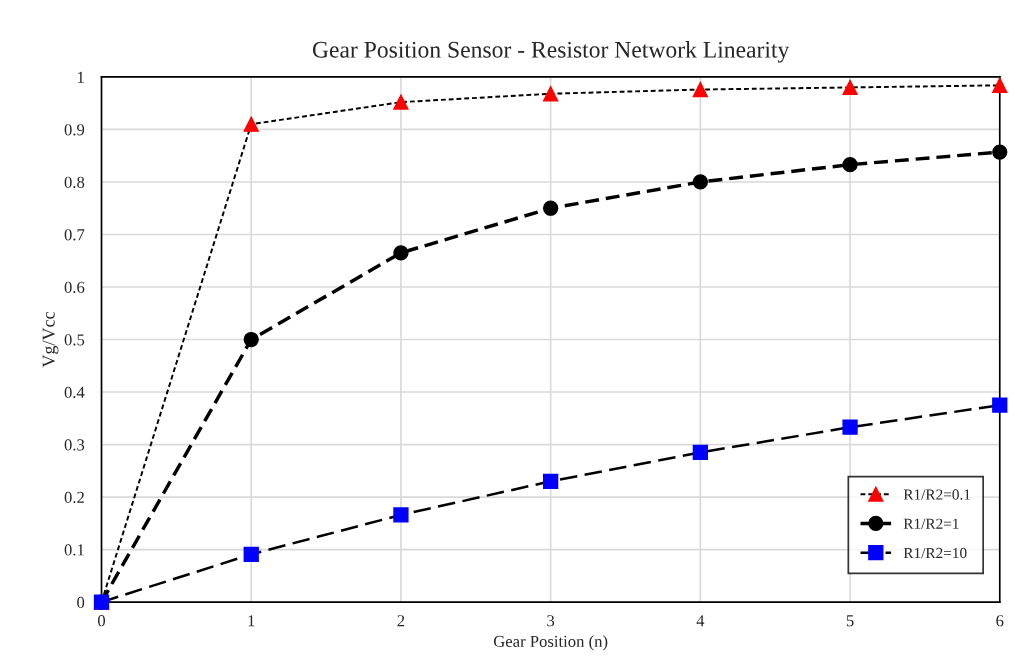 Image resolution: width=1015 pixels, height=669 pixels. What do you see at coordinates (50, 340) in the screenshot?
I see `y-axis-title: Vg/Vcc` at bounding box center [50, 340].